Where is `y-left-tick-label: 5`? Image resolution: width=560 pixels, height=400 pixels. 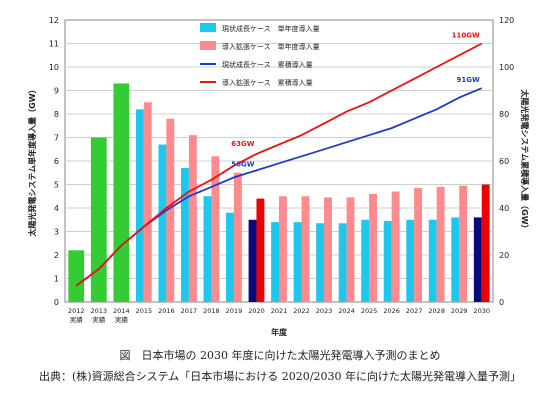 y-left-tick-label: 5 is located at coordinates (56, 185).